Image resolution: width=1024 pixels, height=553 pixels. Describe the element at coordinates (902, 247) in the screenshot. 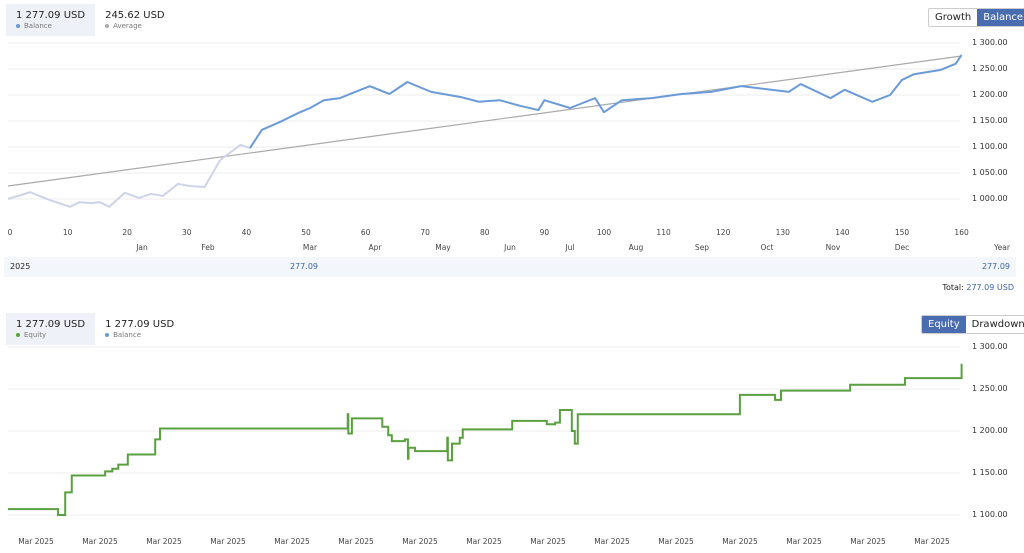

I see `month-label: Dec` at that location.